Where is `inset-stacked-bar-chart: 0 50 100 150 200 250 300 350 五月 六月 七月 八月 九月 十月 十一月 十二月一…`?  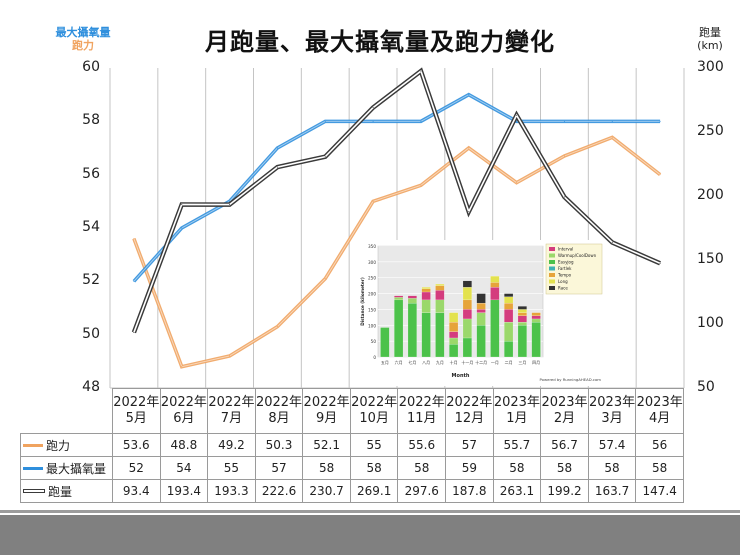 inset-stacked-bar-chart: 0 50 100 150 200 250 300 350 五月 六月 七月 八月 九月 十月 十一月 十二月一… is located at coordinates (481, 312).